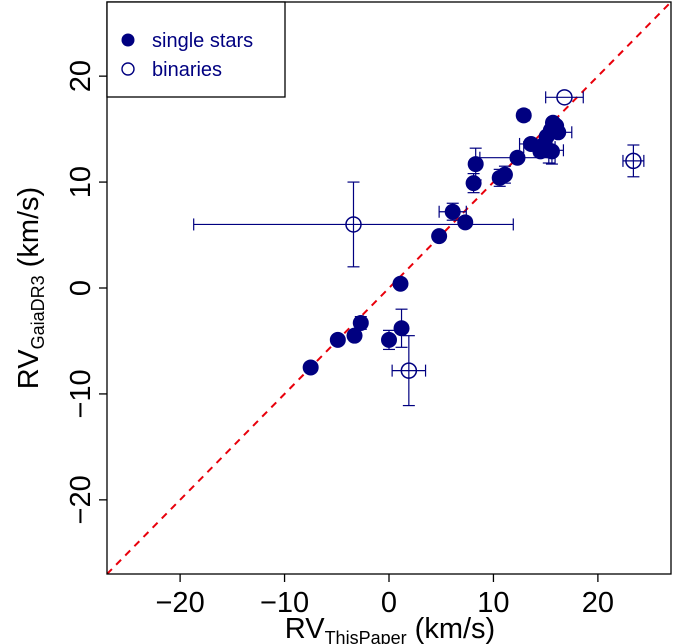  Describe the element at coordinates (38, 312) in the screenshot. I see `y-axis-title-subscript: GaiaDR3` at that location.